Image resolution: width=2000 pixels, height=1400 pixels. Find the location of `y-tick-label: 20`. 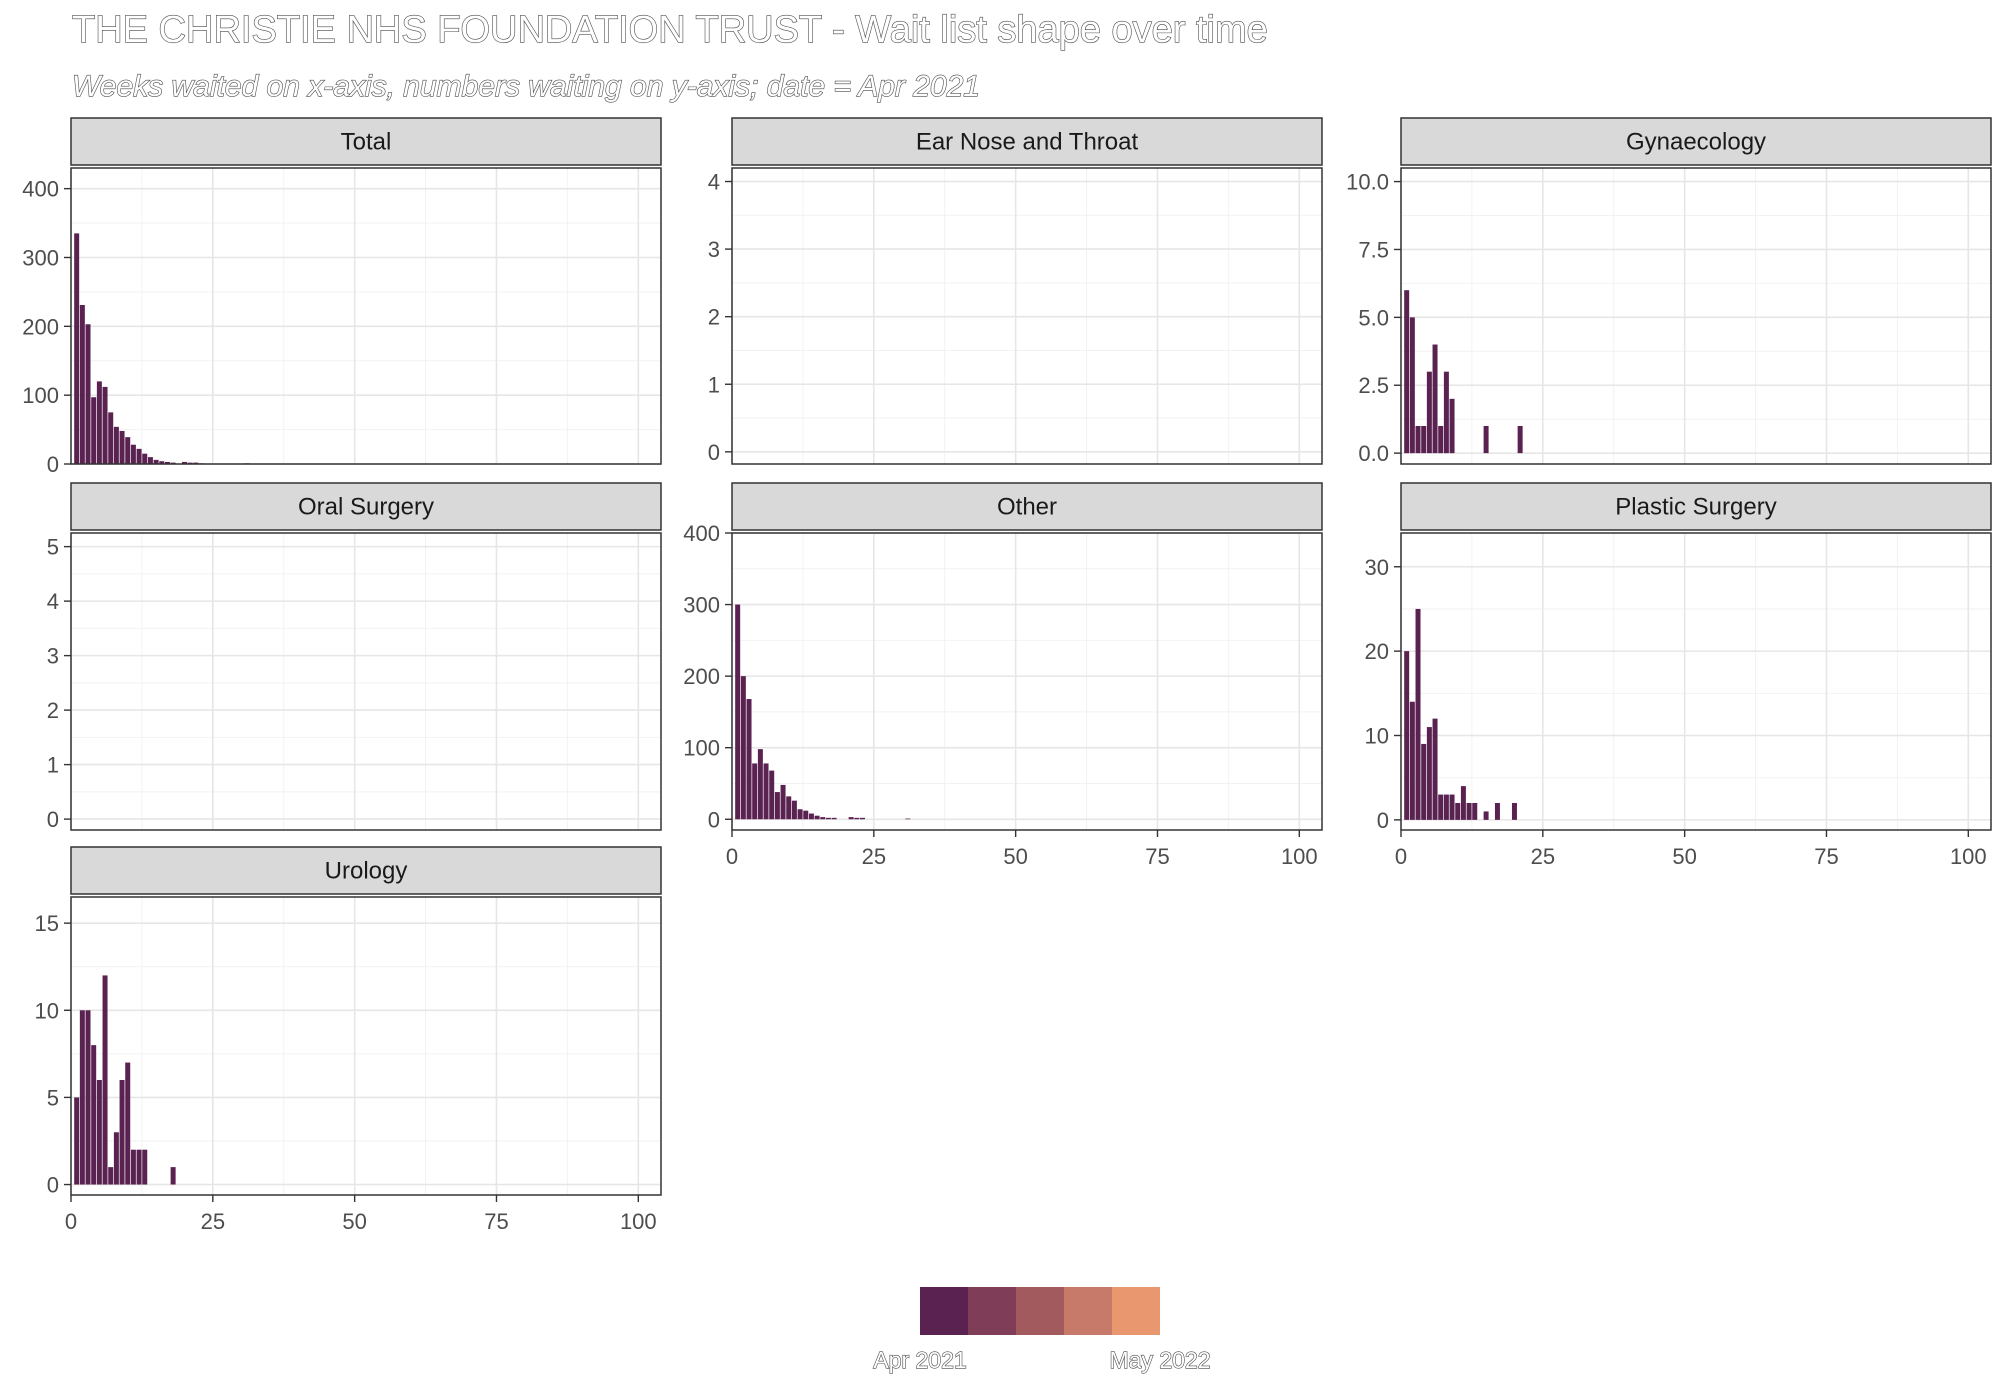

y-tick-label: 20 is located at coordinates (1377, 651).